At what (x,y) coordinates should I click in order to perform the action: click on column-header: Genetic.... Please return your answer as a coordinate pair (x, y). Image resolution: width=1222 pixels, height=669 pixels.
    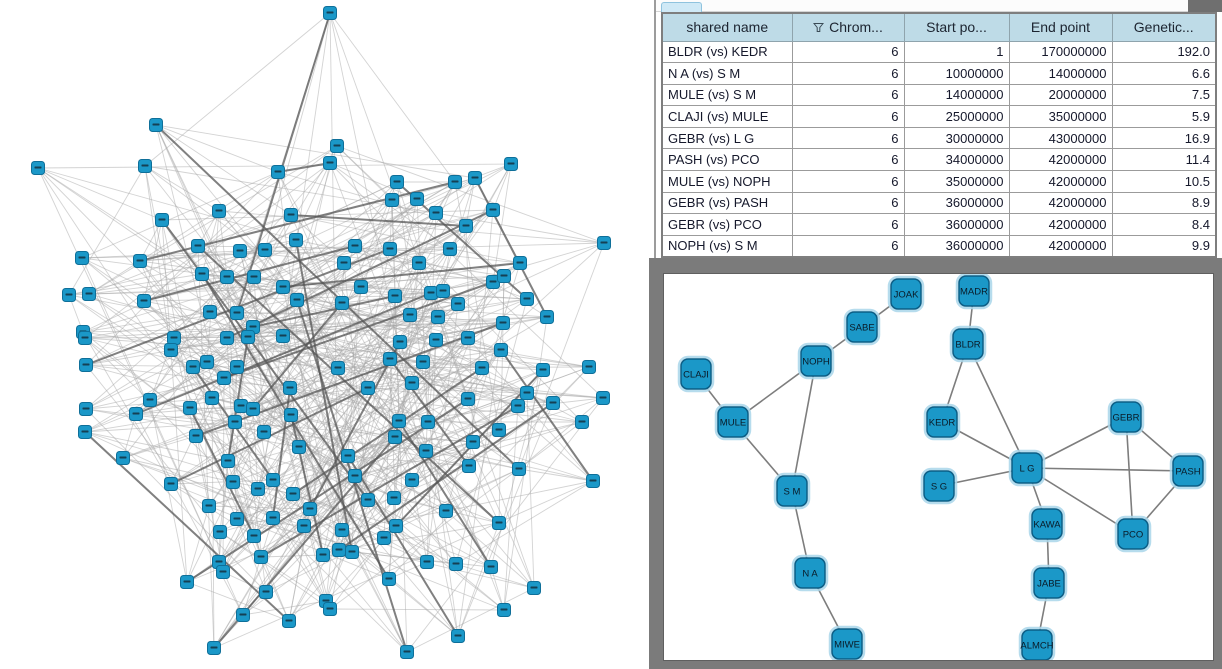
    Looking at the image, I should click on (1164, 27).